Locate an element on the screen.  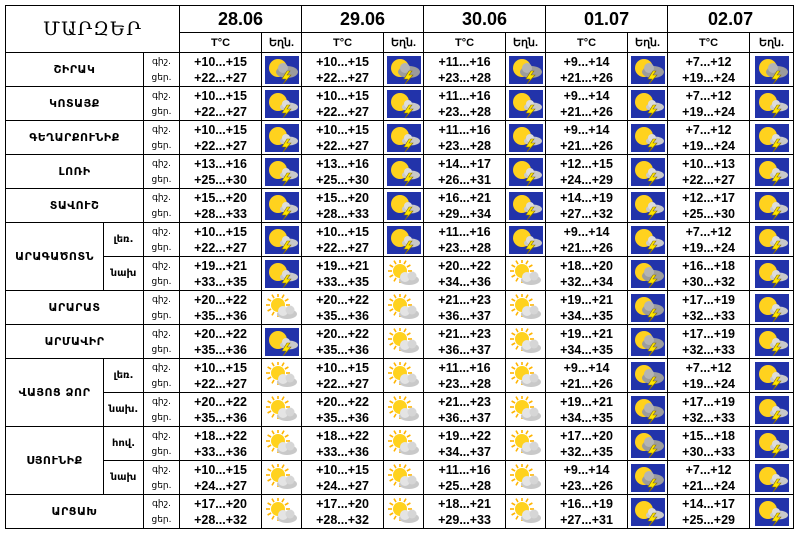
day-temp: +33...+36 is located at coordinates (342, 451).